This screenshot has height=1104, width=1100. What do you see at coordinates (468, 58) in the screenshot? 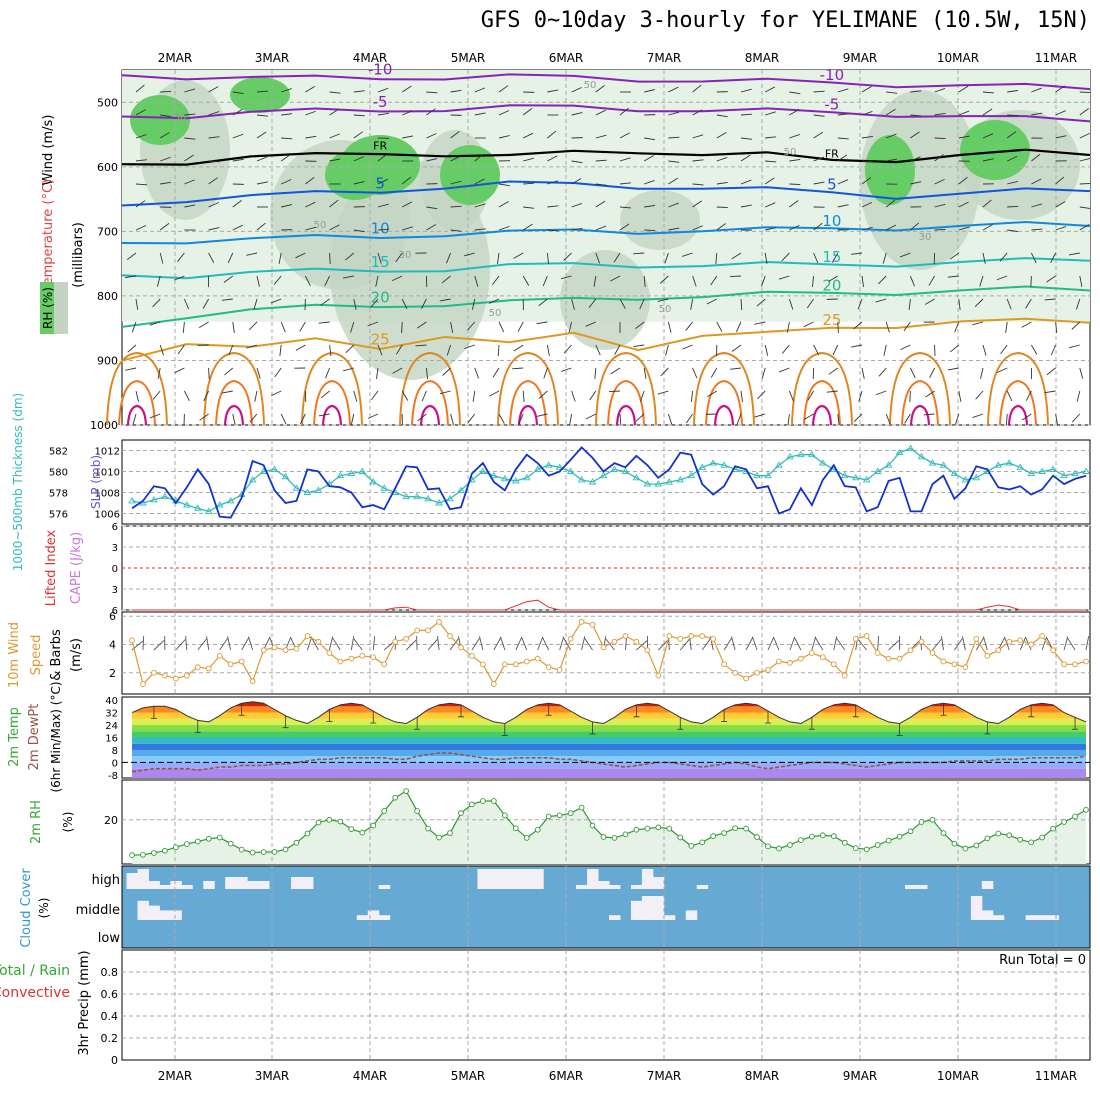
I see `date-label-top: 5MAR` at bounding box center [468, 58].